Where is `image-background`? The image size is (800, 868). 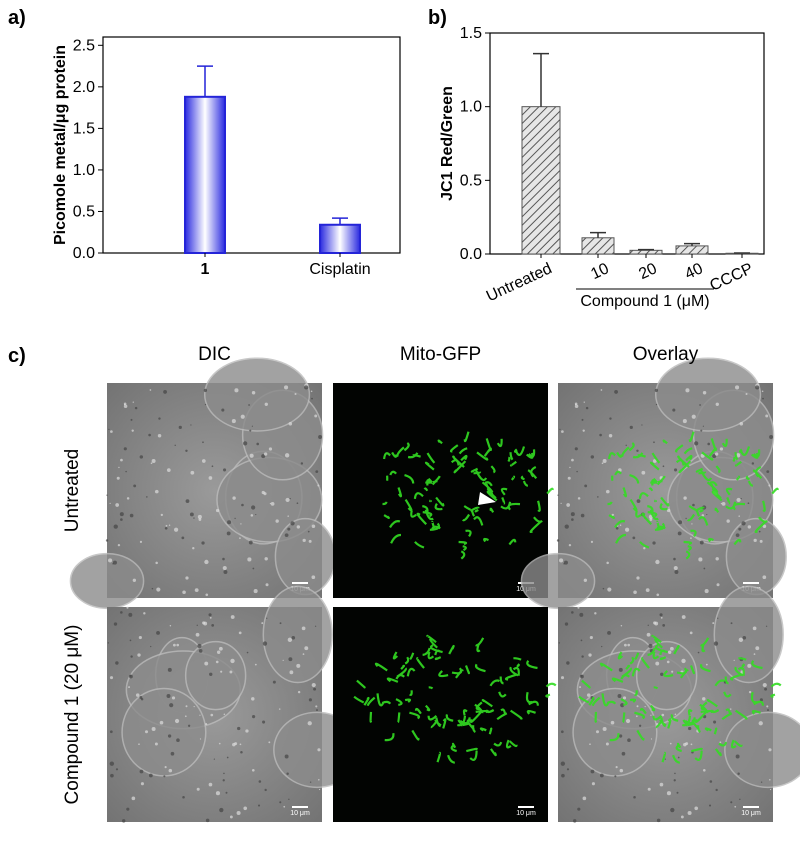 image-background is located at coordinates (440, 490).